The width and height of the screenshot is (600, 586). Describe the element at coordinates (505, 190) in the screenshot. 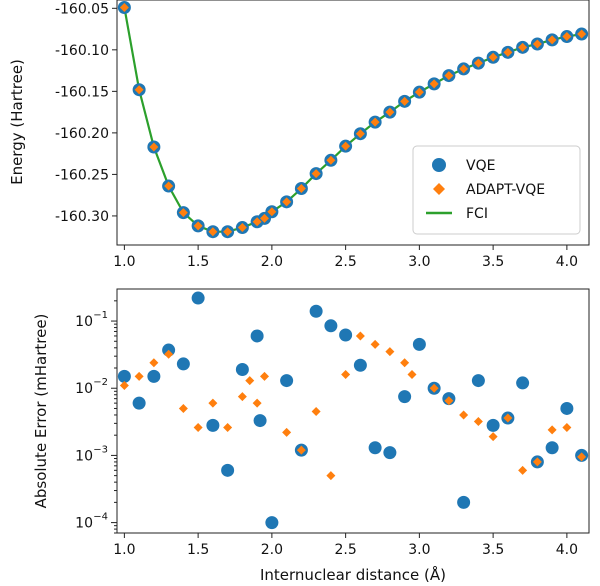

I see `legend-adapt-vqe-label: ADAPT-VQE` at that location.